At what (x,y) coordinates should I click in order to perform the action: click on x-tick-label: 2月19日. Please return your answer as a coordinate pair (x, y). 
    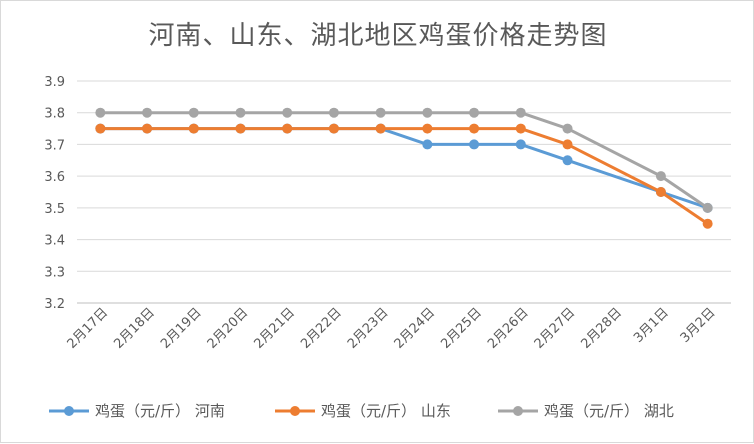
    Looking at the image, I should click on (181, 328).